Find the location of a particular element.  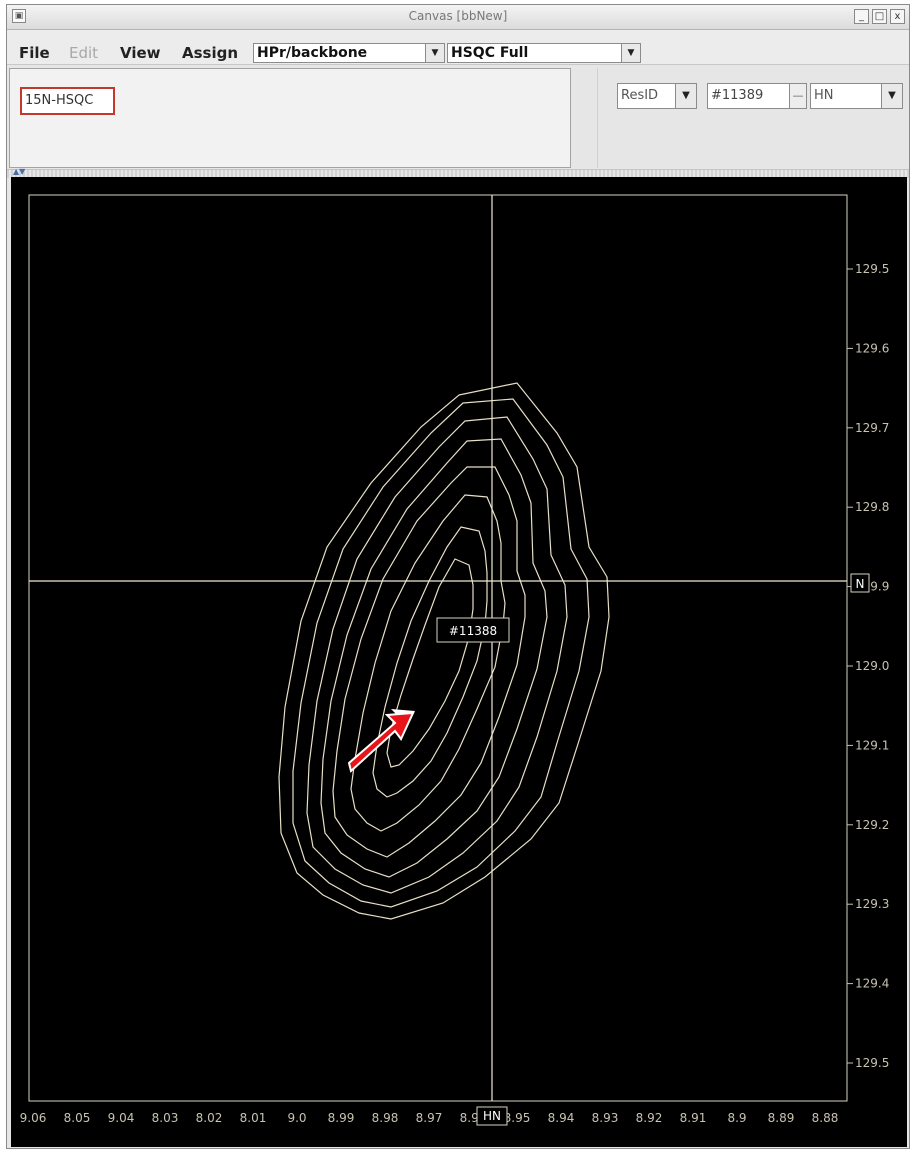

x-tick-label: 8.89 is located at coordinates (781, 1118).